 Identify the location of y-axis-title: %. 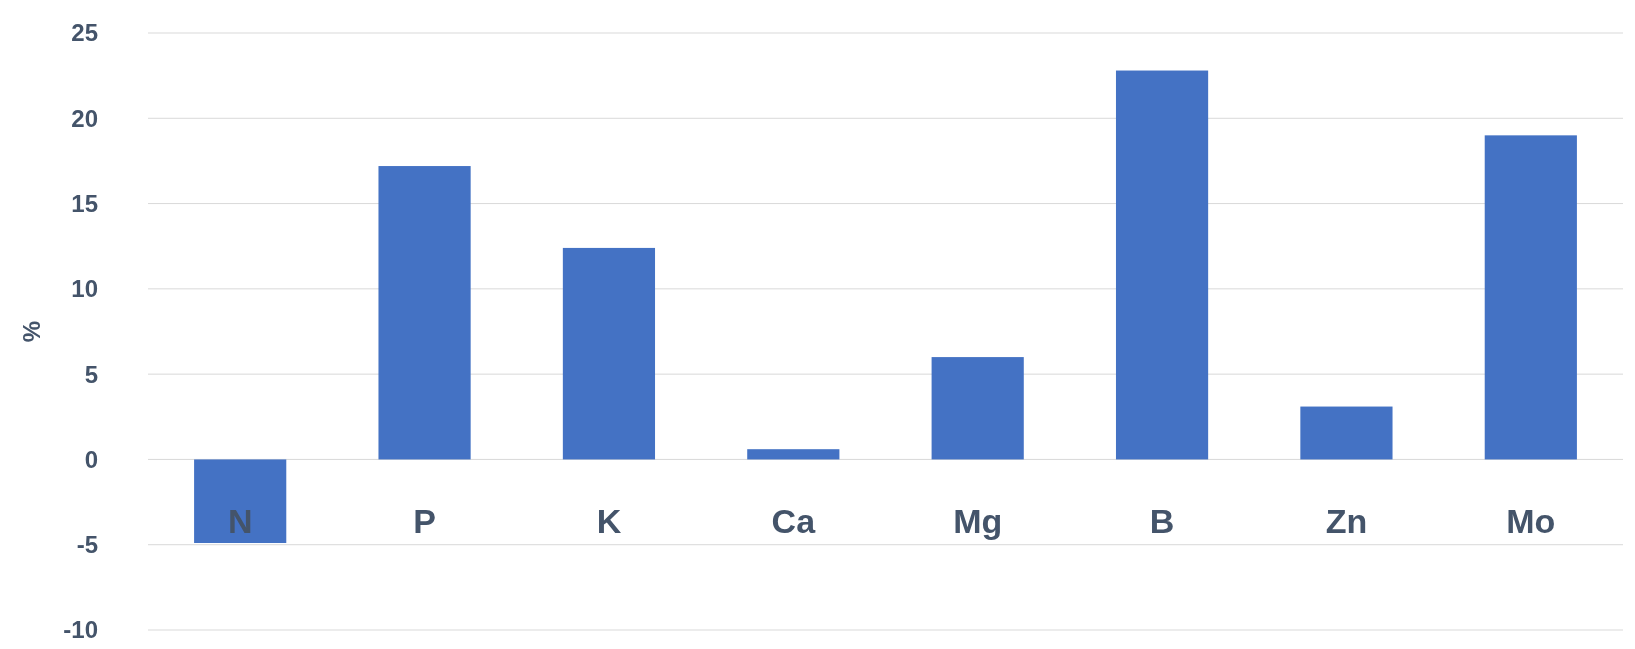
(31, 331).